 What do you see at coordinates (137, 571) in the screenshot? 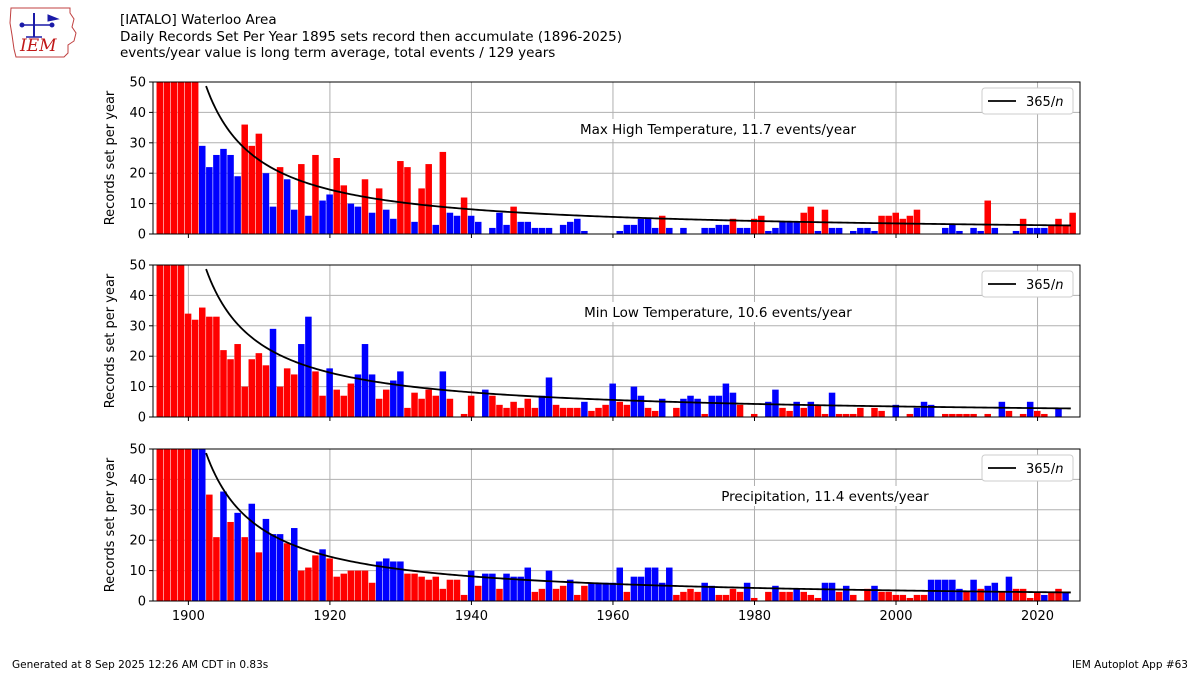
I see `y-tick-label: 10` at bounding box center [137, 571].